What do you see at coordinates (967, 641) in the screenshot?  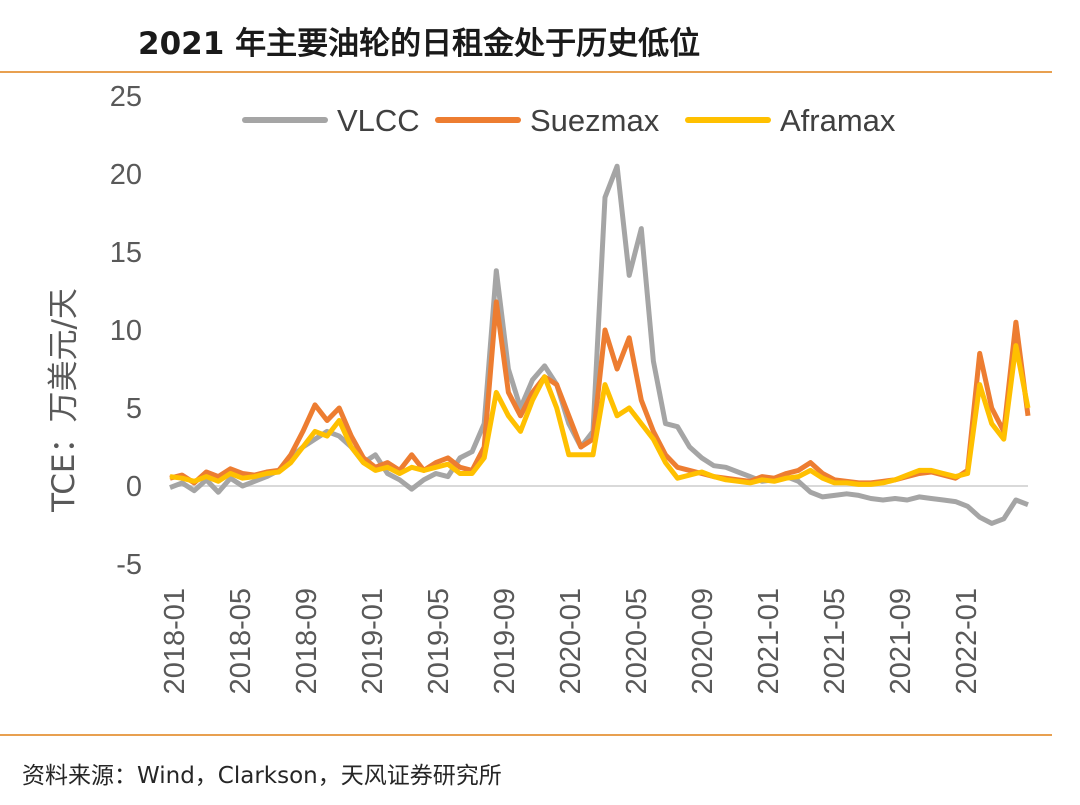 I see `x-tick-label: 2022-01` at bounding box center [967, 641].